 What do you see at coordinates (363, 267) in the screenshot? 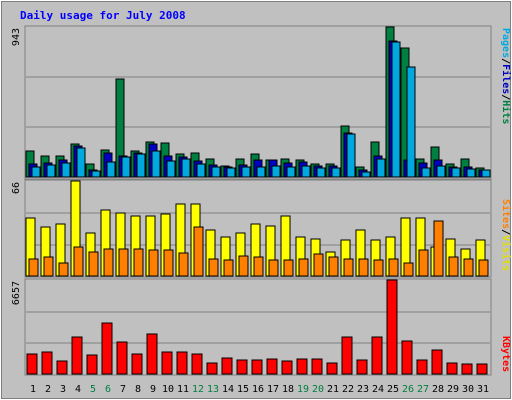
I see `sites-bar: Sites 23: 12` at bounding box center [363, 267].